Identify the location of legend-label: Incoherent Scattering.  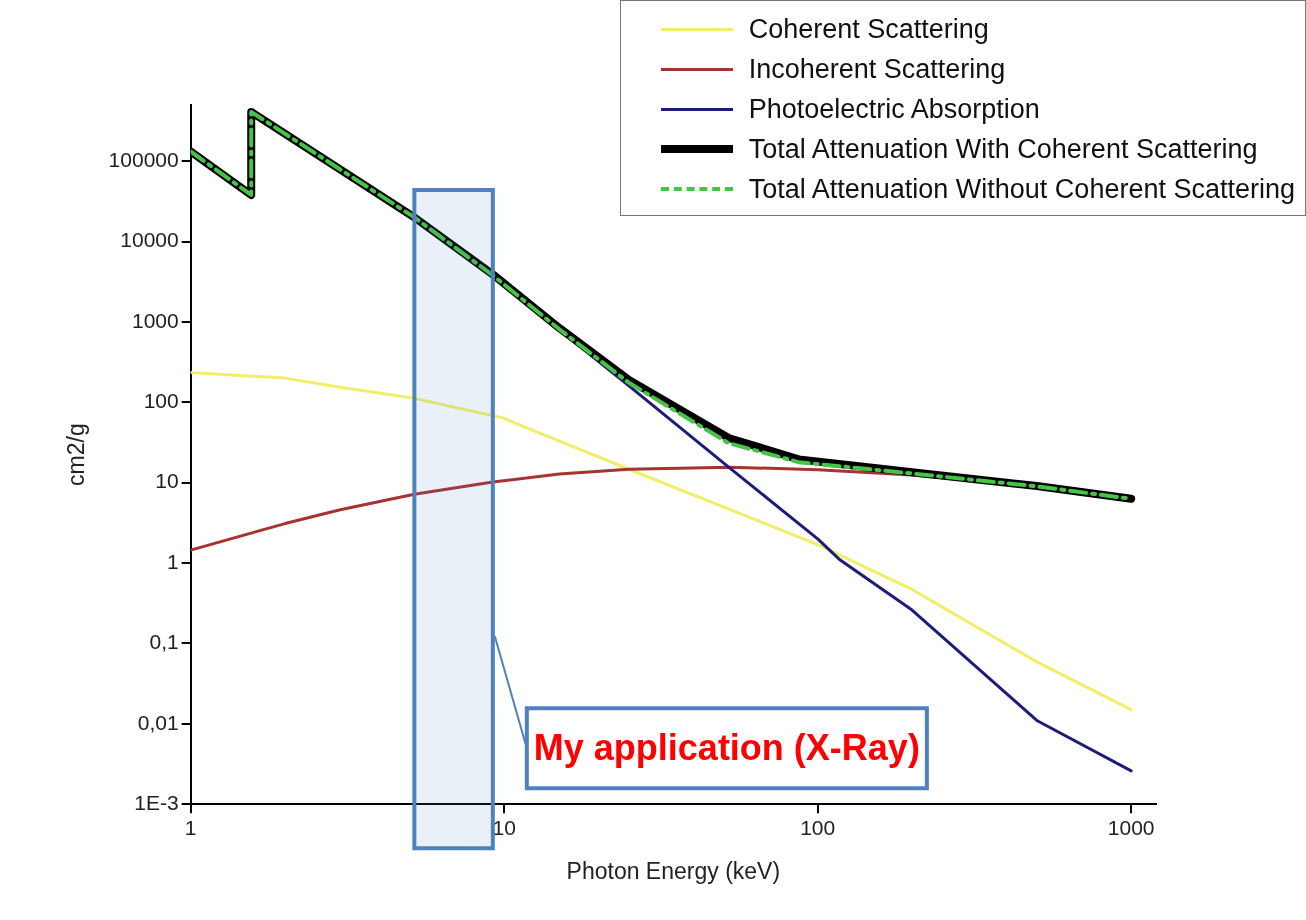
(877, 69).